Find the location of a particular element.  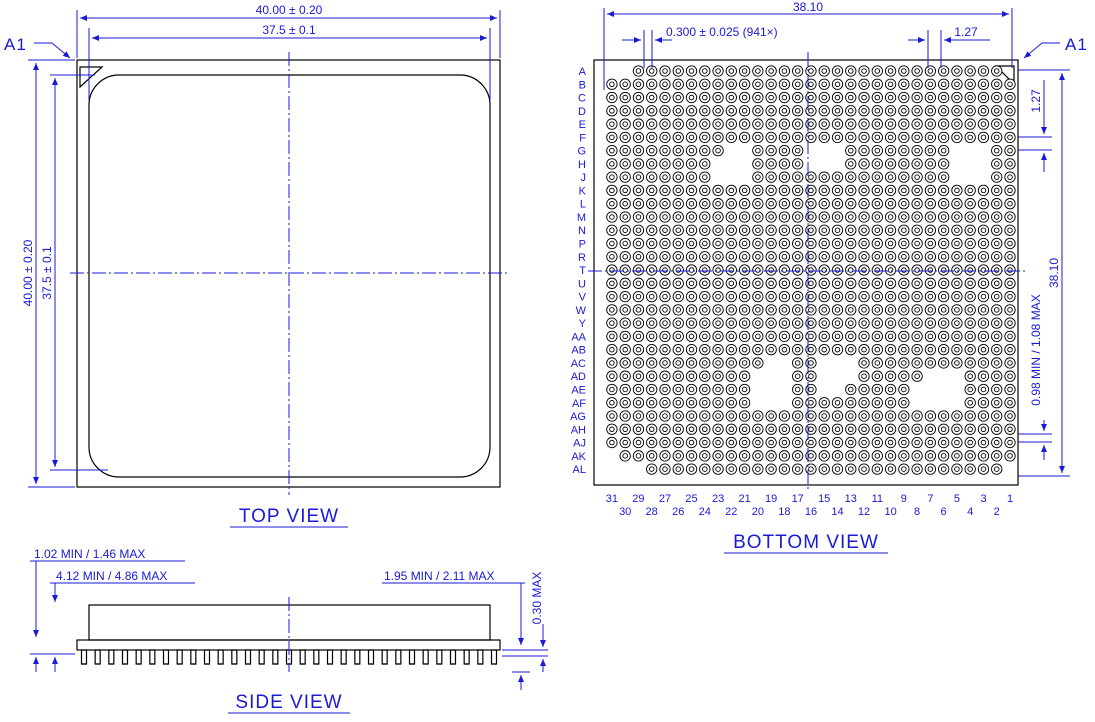

row-label: AE is located at coordinates (578, 391).